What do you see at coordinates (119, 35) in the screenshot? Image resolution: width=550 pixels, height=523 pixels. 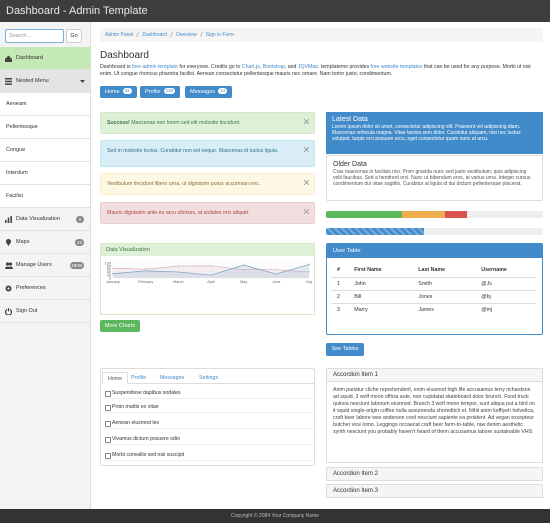 I see `crumb: Admin Panel` at bounding box center [119, 35].